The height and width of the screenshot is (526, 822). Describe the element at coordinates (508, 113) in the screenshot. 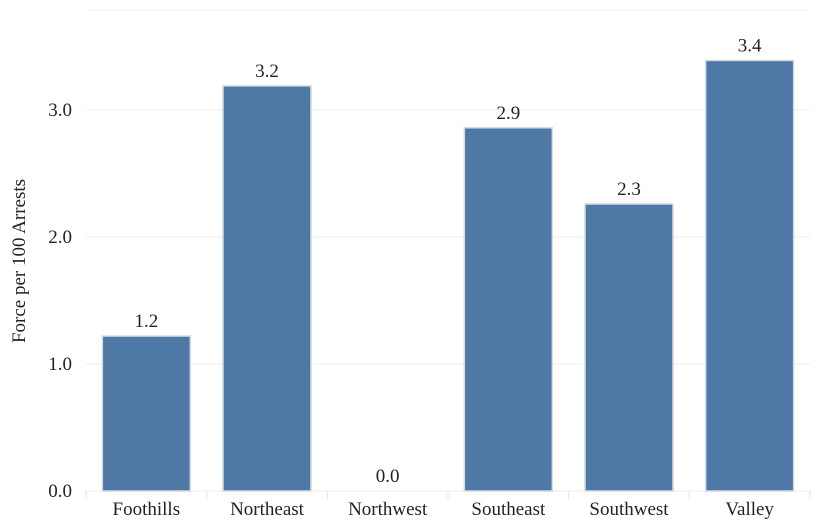

I see `data-label-southeast: 2.9` at that location.